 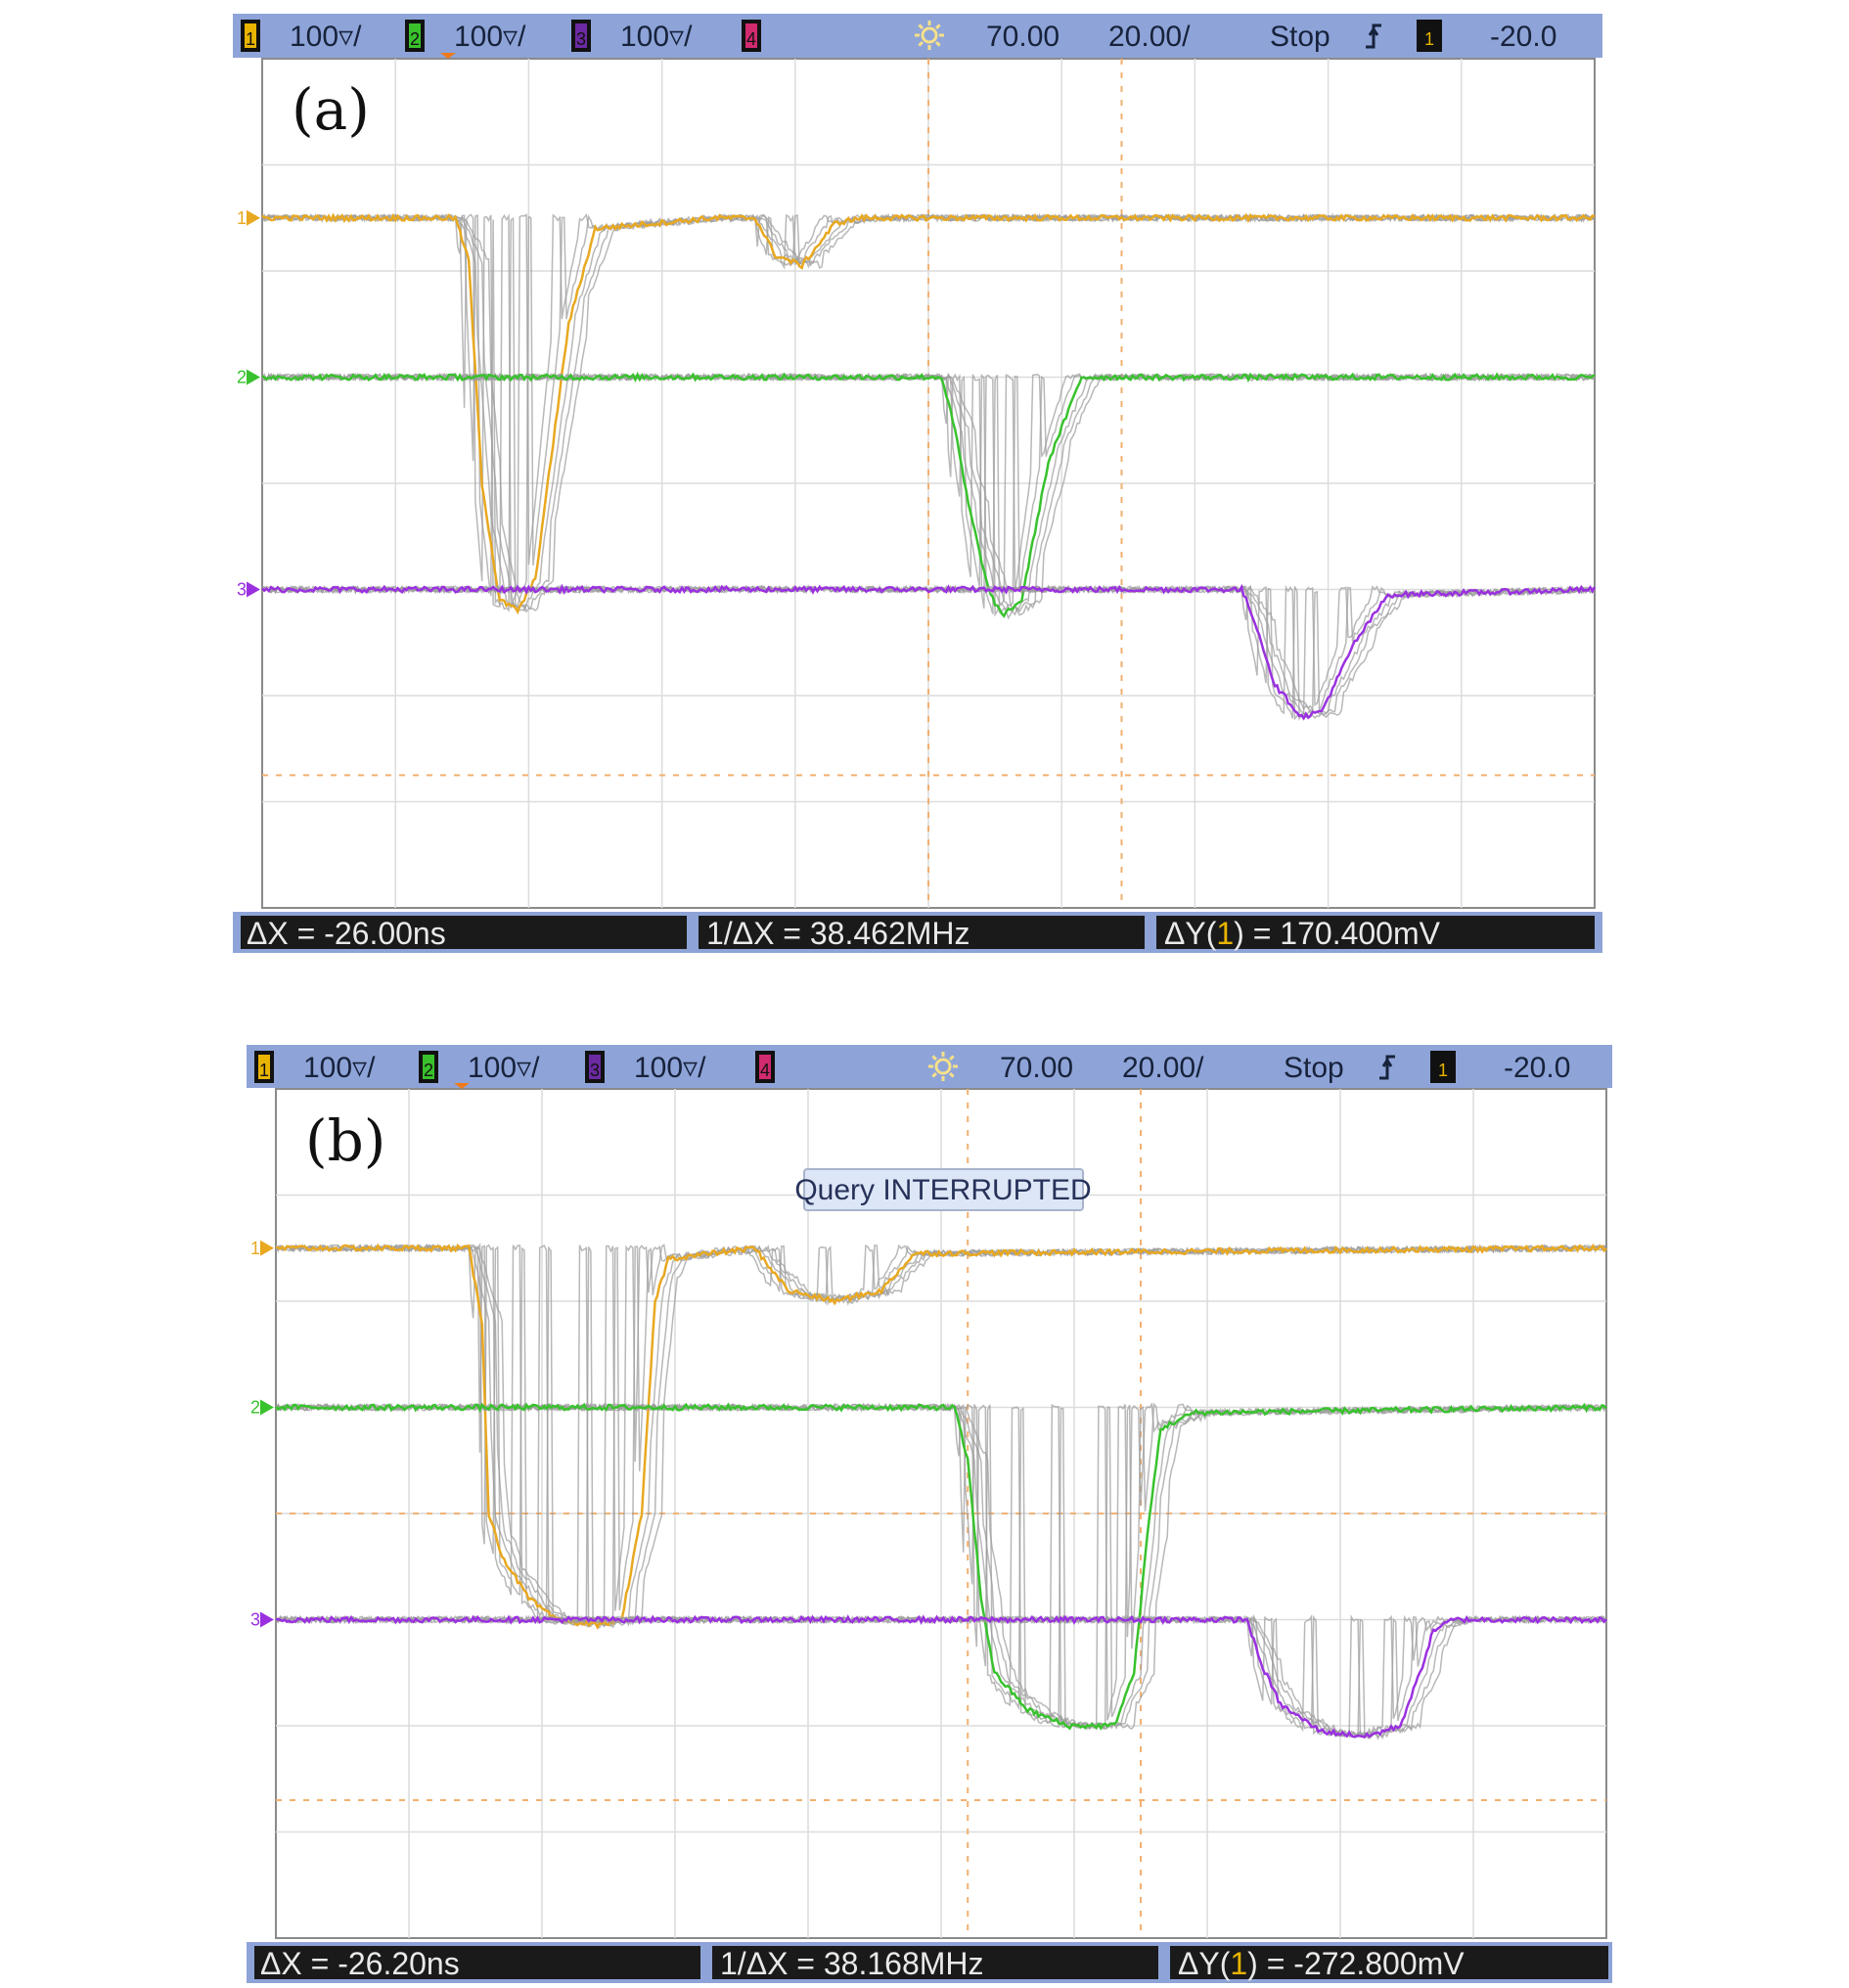 I want to click on query-message-box, so click(x=944, y=1189).